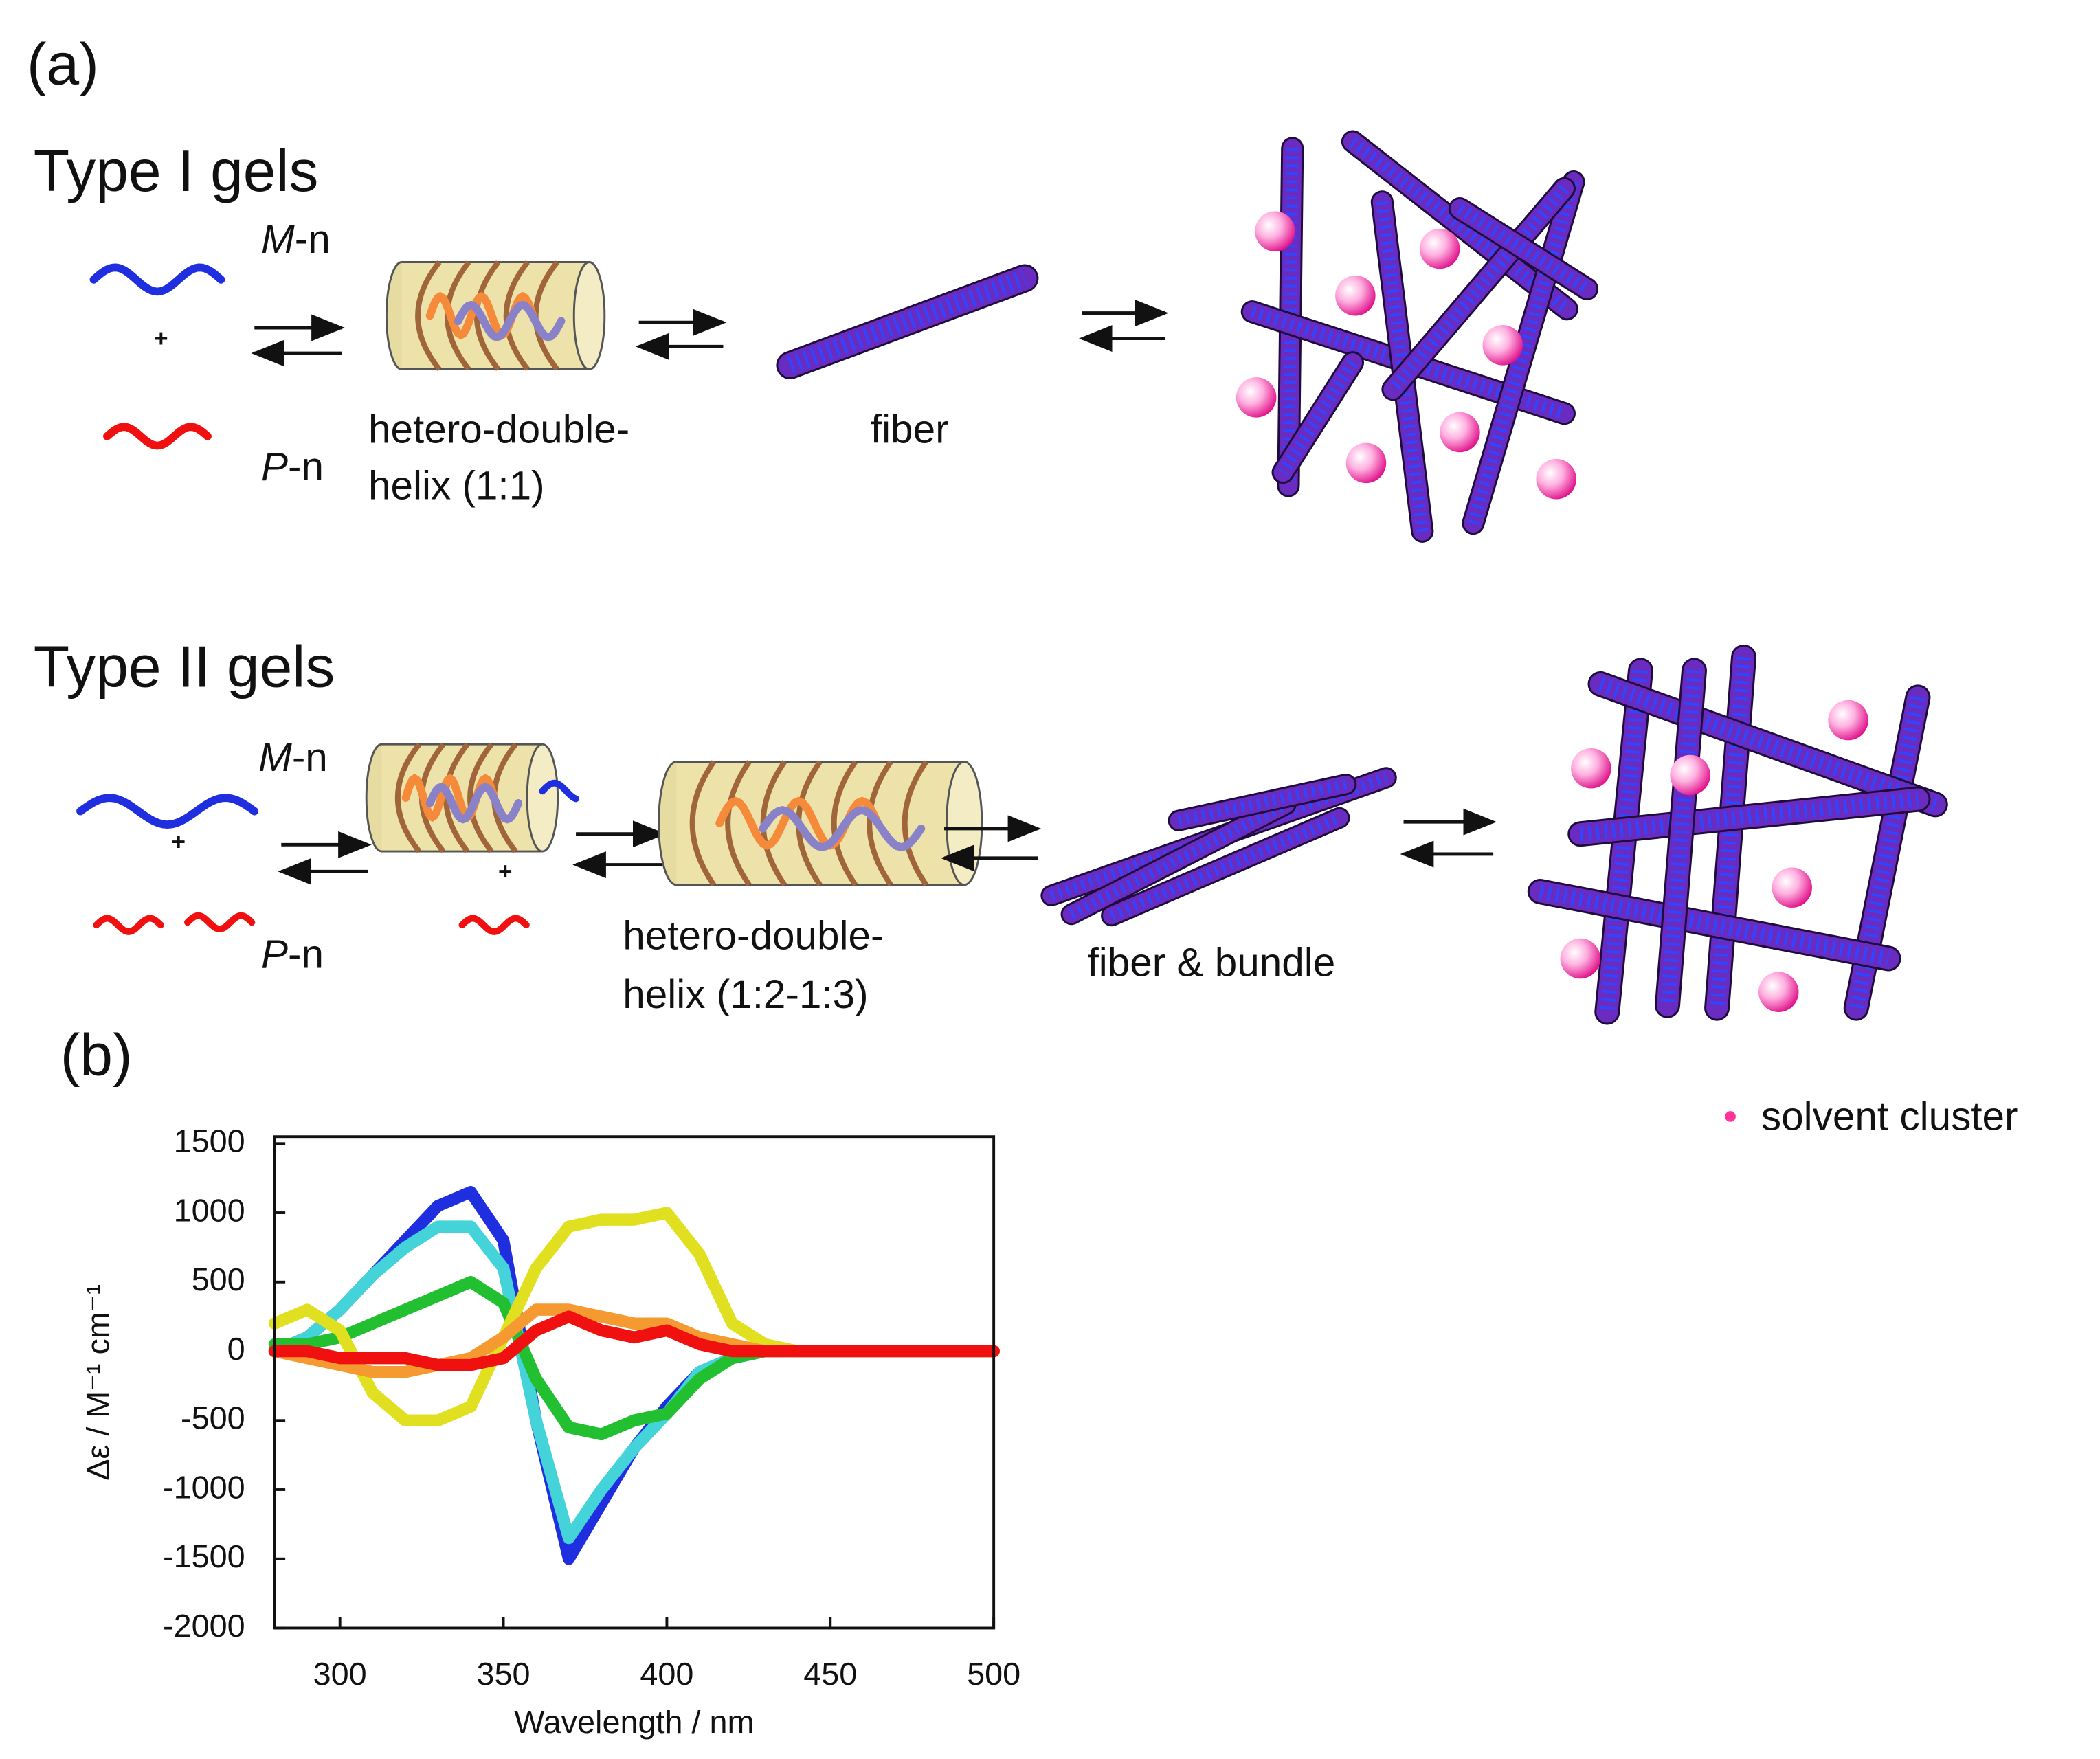 The height and width of the screenshot is (1759, 2100). I want to click on y-tick-label: -2000, so click(204, 1626).